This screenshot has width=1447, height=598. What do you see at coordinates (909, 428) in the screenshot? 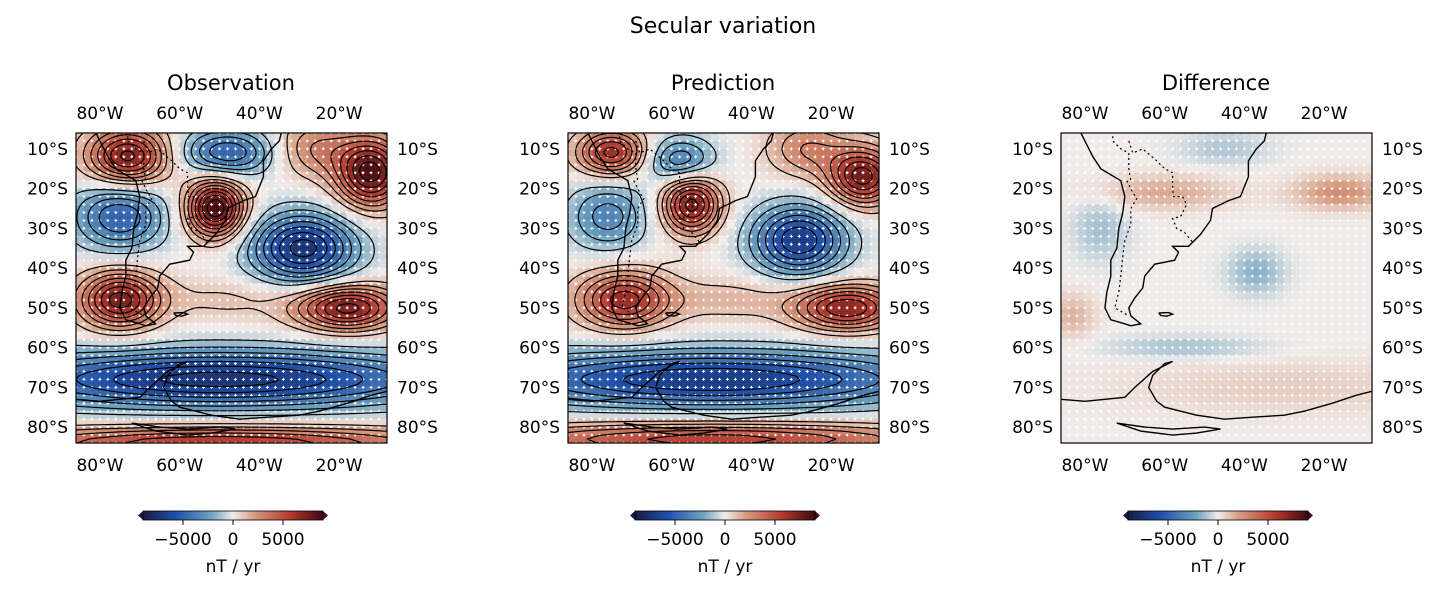
I see `y-tick-label-right: 80°S` at bounding box center [909, 428].